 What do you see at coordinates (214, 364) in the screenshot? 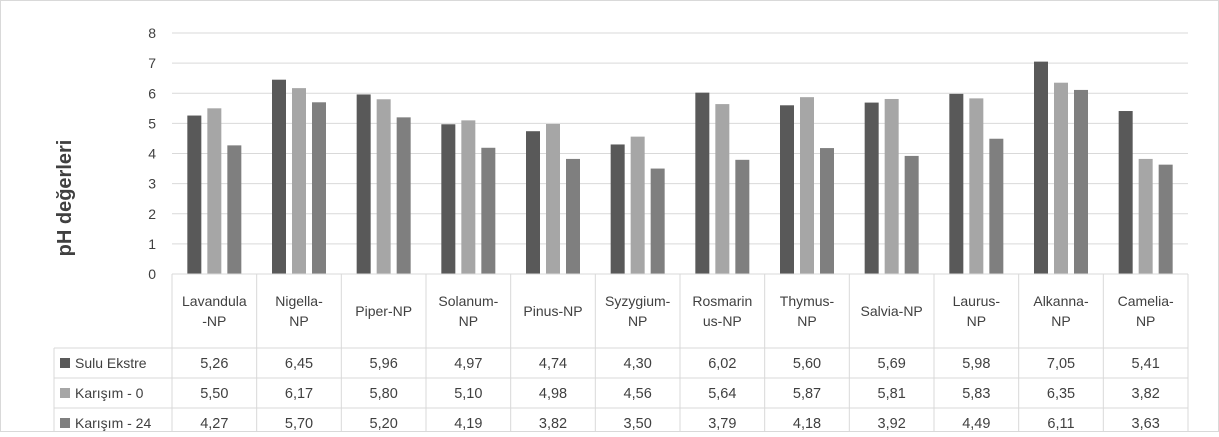
I see `data-label-sulu-ekstre-lavandula-np: 5,26` at bounding box center [214, 364].